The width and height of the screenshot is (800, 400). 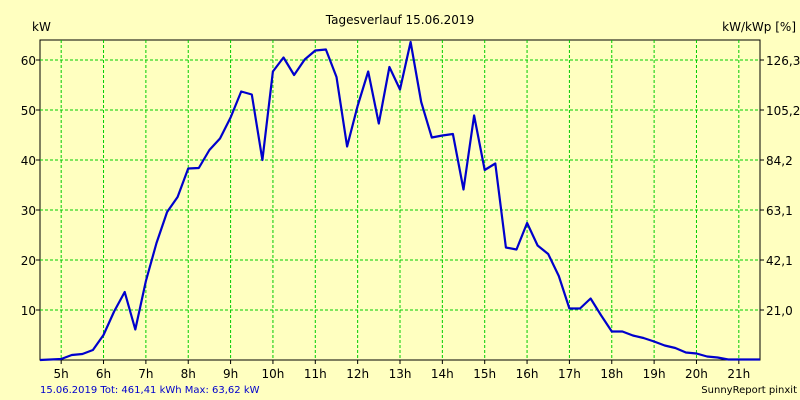 I want to click on x-tick-label: 5h, so click(x=61, y=374).